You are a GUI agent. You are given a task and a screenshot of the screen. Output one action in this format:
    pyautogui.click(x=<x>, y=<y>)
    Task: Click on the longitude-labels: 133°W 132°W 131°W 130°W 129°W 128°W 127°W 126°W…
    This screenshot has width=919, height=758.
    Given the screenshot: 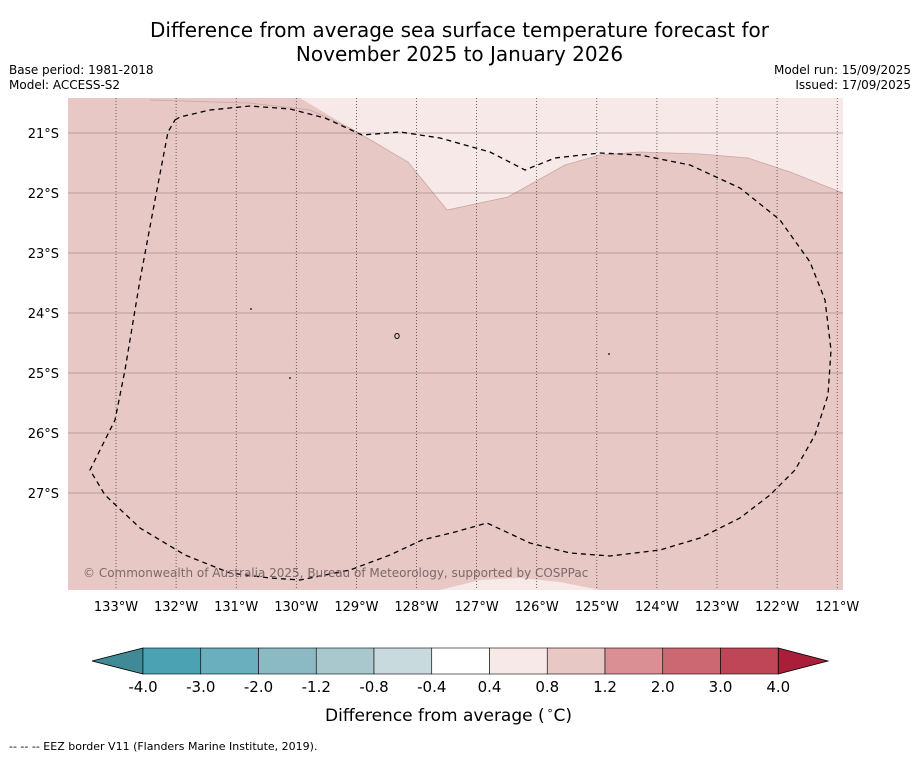 What is the action you would take?
    pyautogui.click(x=477, y=607)
    